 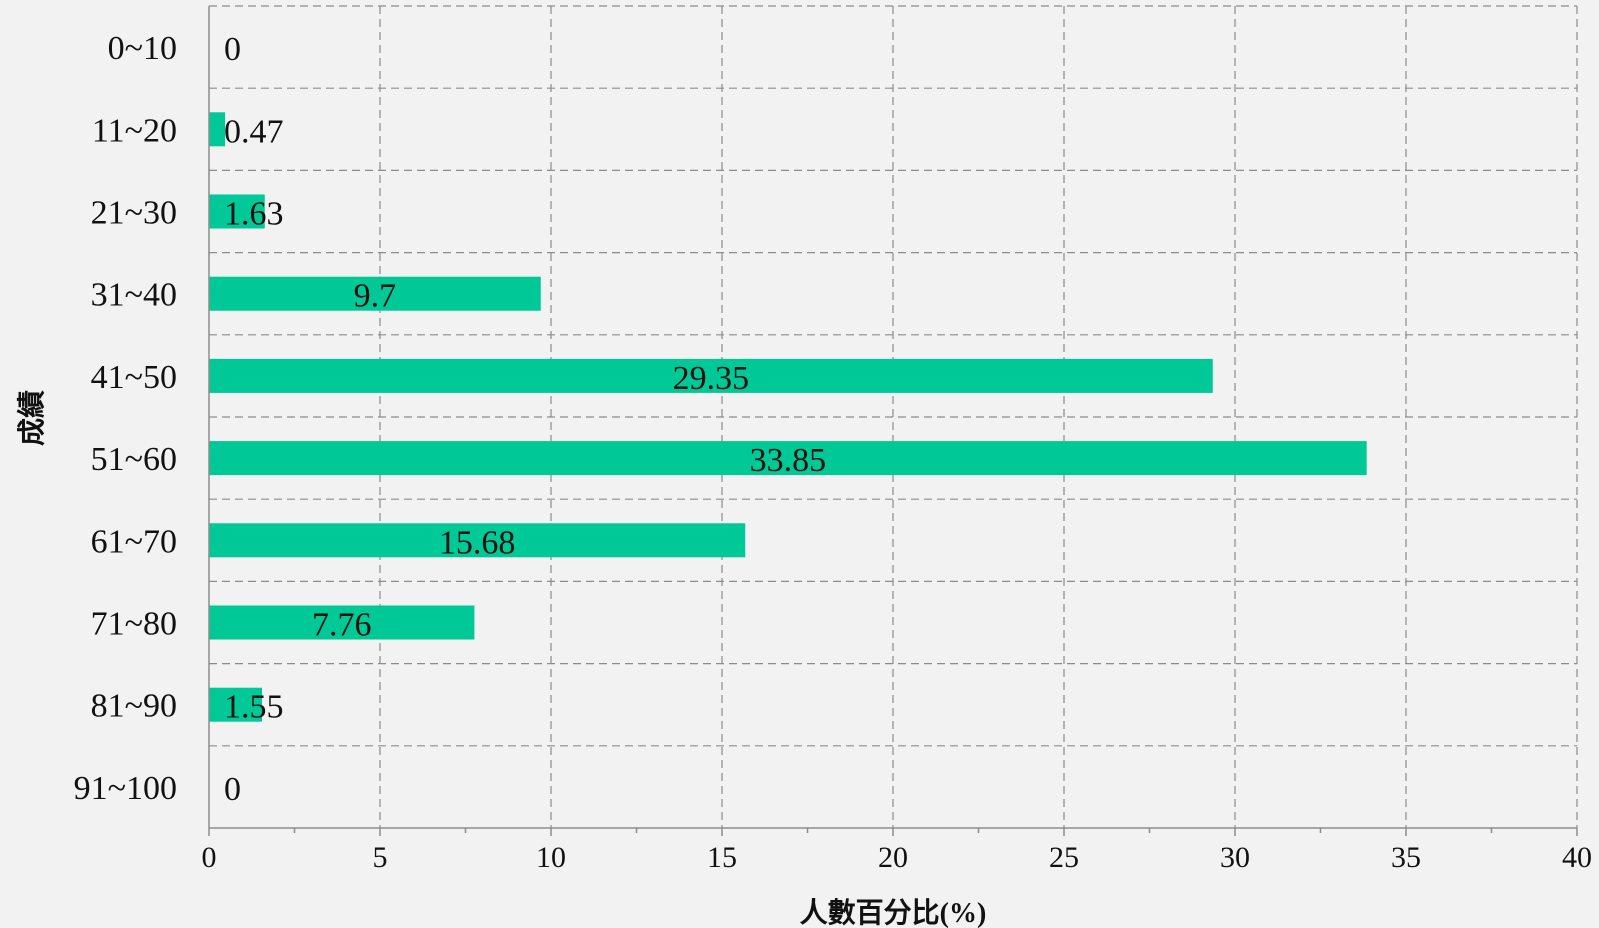 What do you see at coordinates (134, 377) in the screenshot?
I see `y-category-label: 41~50` at bounding box center [134, 377].